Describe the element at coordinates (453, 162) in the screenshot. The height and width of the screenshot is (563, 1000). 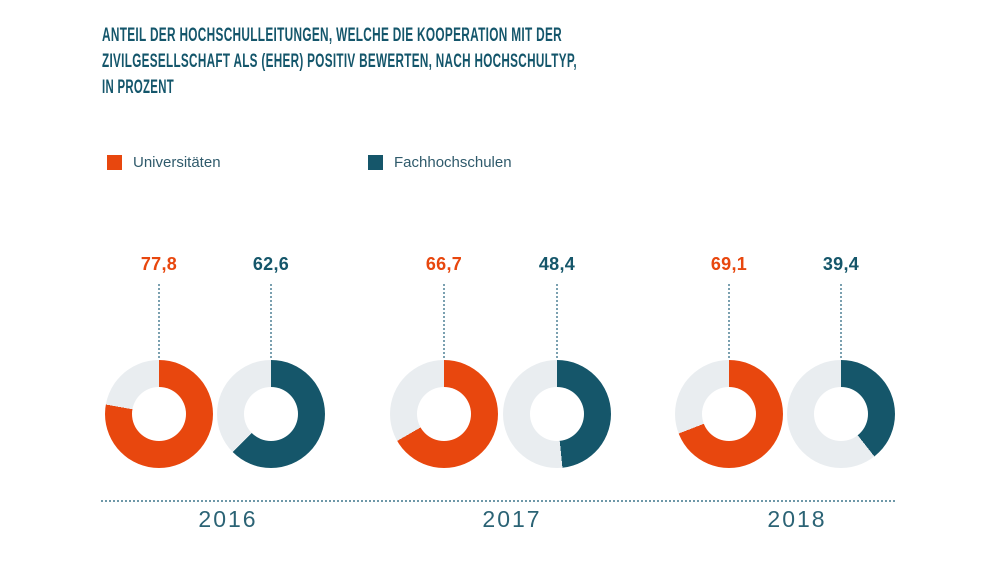
I see `legend-label-fachhochschulen: Fachhochschulen` at that location.